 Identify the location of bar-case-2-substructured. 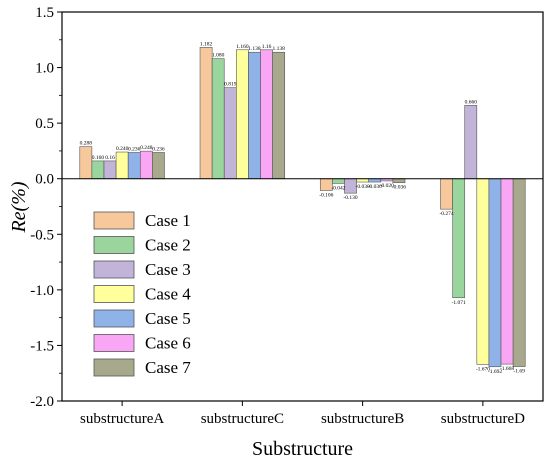
(459, 238).